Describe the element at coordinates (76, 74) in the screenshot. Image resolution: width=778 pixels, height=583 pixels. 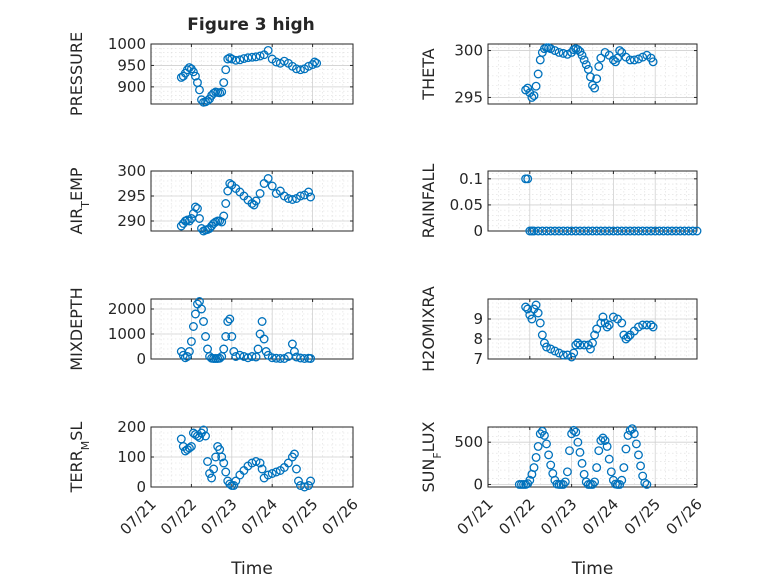
I see `y-axis-label: PRESSURE` at that location.